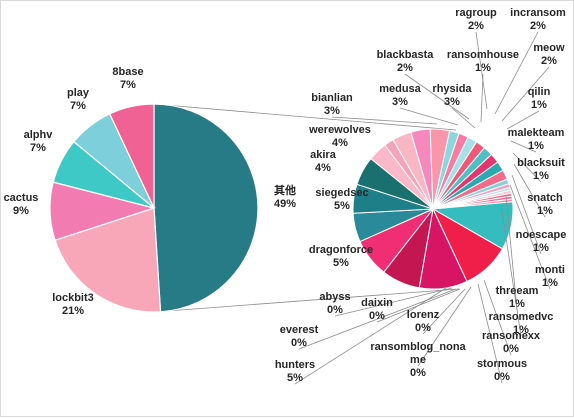 This screenshot has height=418, width=574. Describe the element at coordinates (21, 204) in the screenshot. I see `main-label-cactus: cactus 9%` at that location.